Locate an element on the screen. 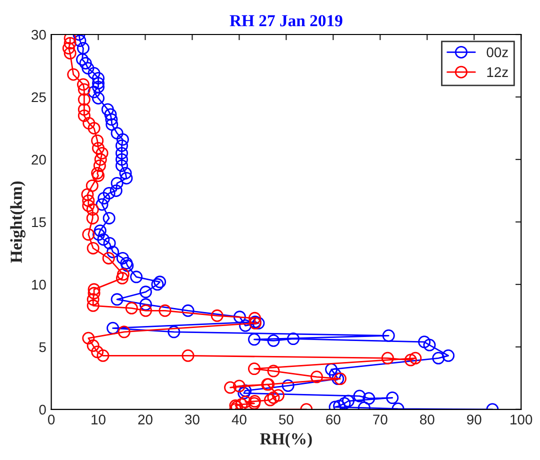 The image size is (540, 460). x-tick-label: 40 is located at coordinates (239, 419).